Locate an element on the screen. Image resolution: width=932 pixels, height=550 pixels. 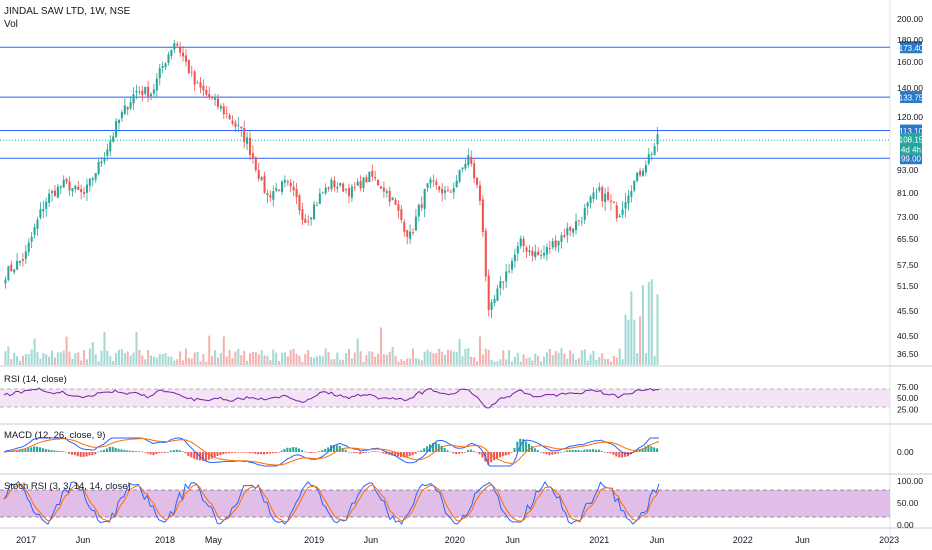
time-tick-label: 2021 is located at coordinates (599, 540).